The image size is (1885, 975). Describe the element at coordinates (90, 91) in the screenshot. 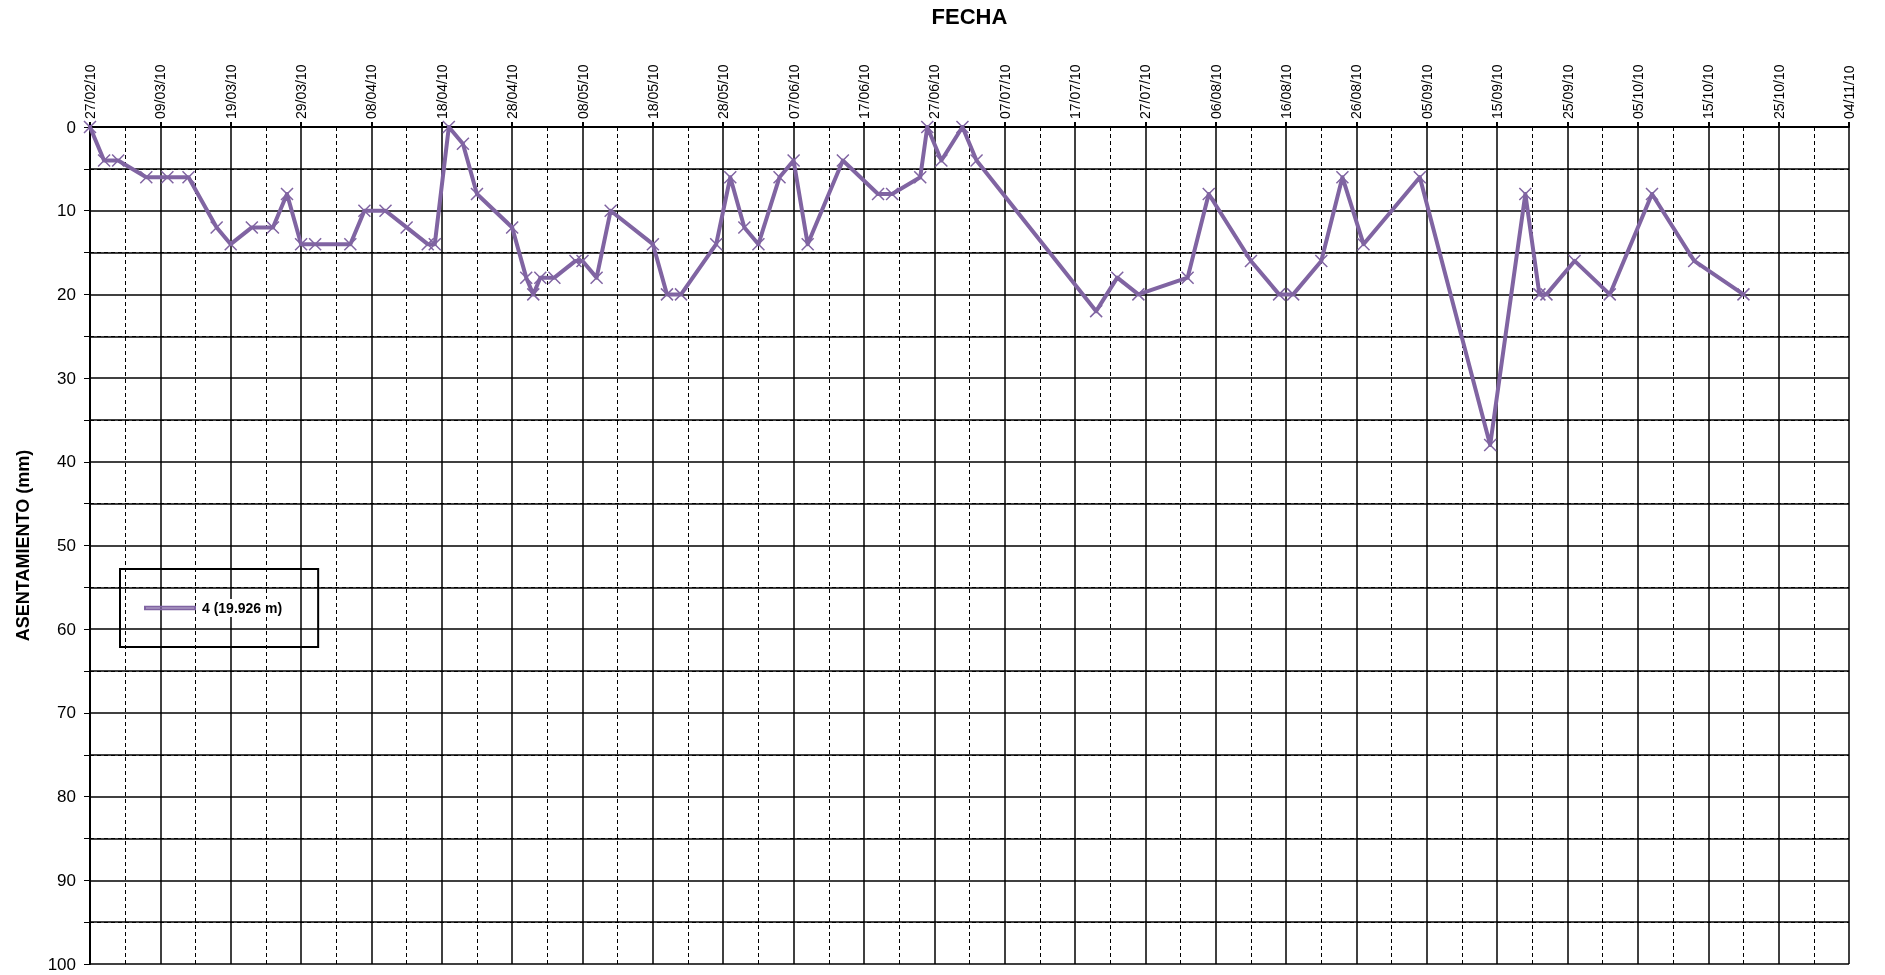

I see `x-tick-label: 27/02/10` at that location.